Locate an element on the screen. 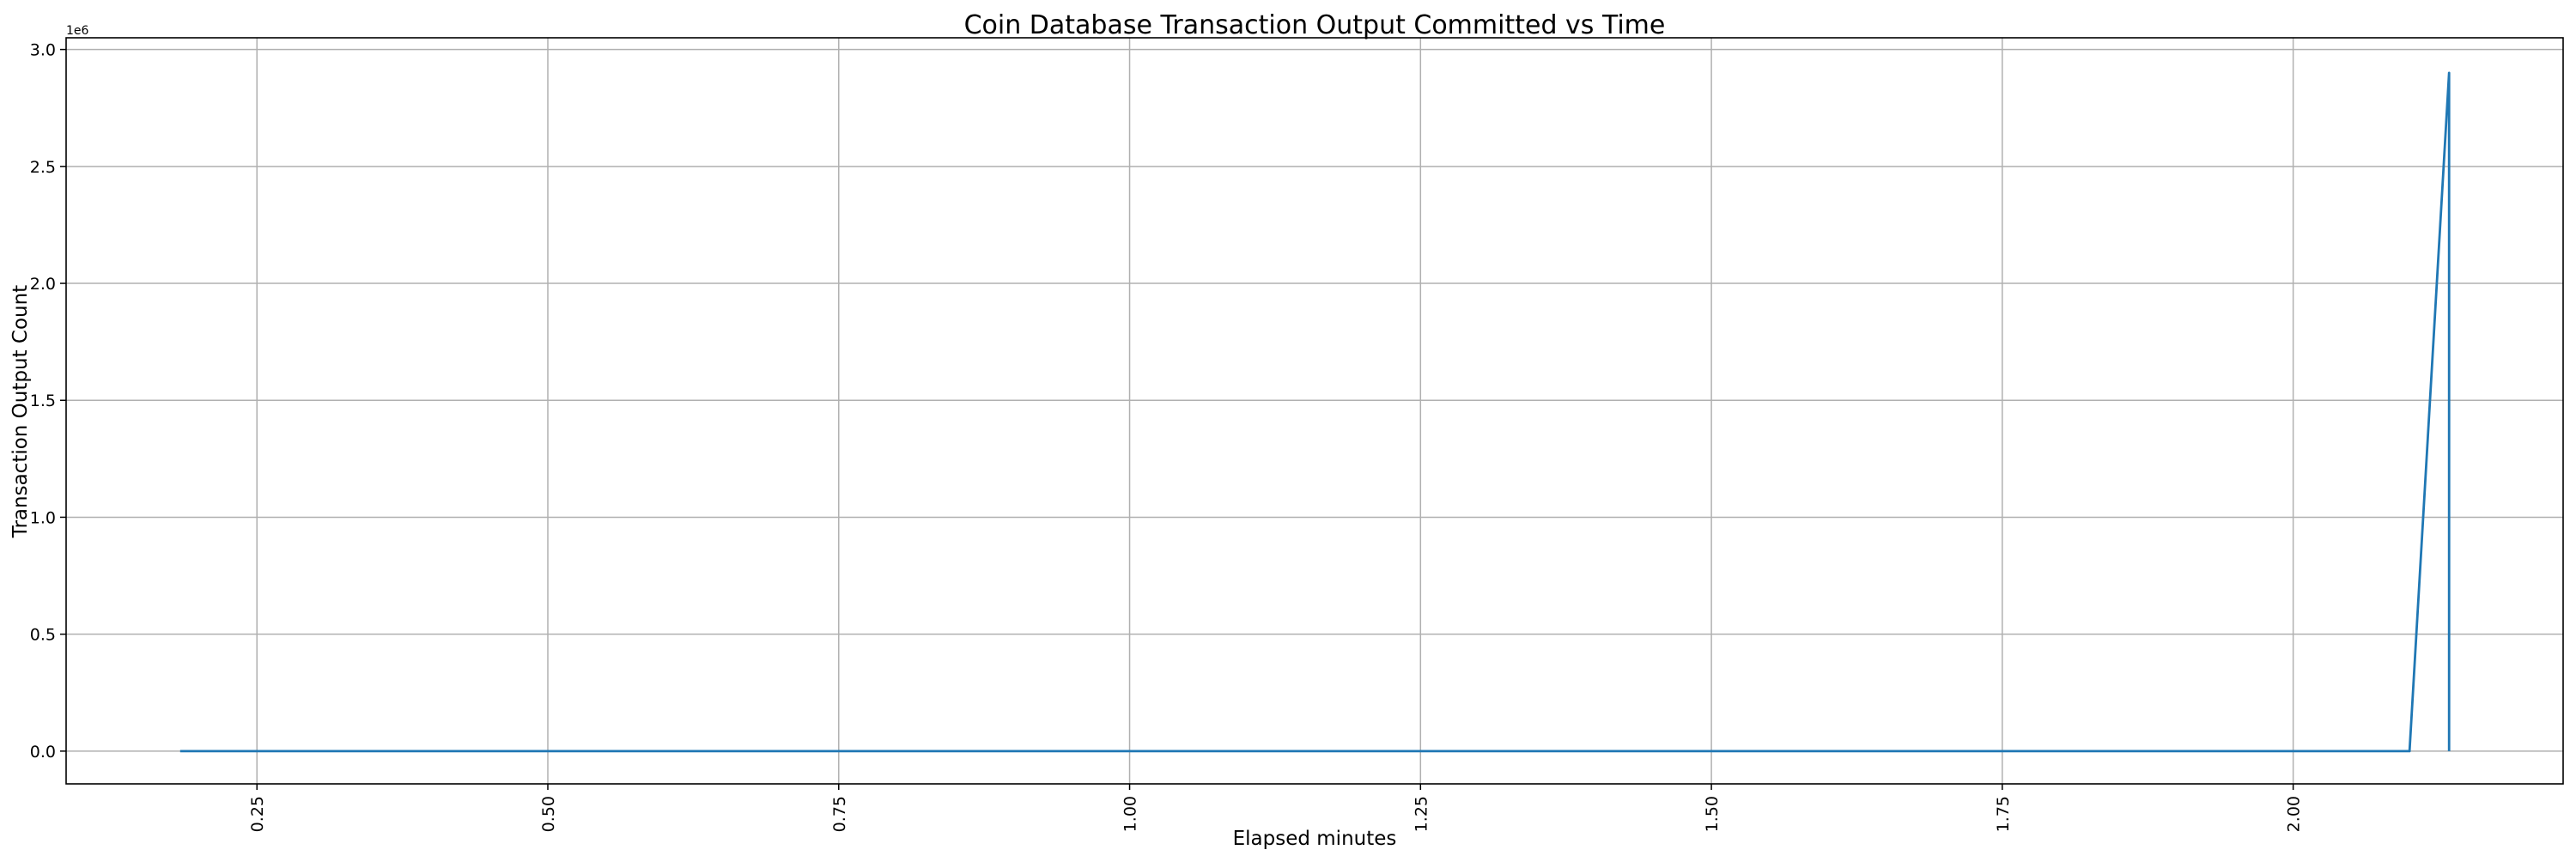  x-axis-label: Elapsed minutes is located at coordinates (1315, 839).